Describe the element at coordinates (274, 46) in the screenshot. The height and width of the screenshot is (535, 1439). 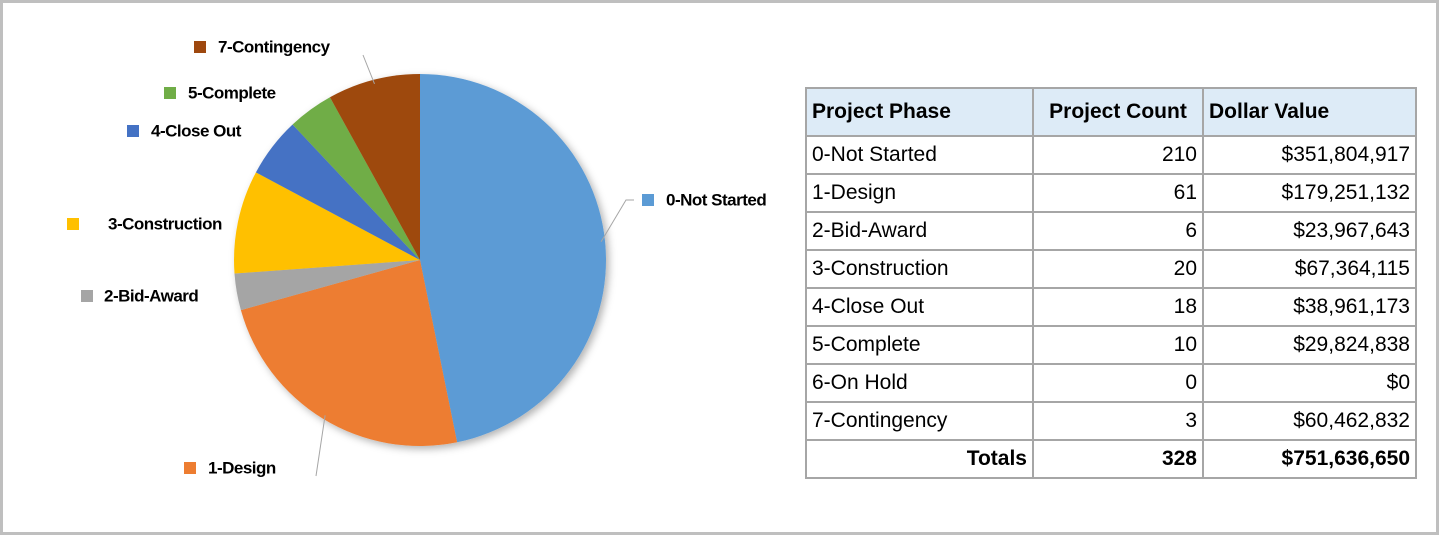
I see `slice-label: 7-Contingency` at that location.